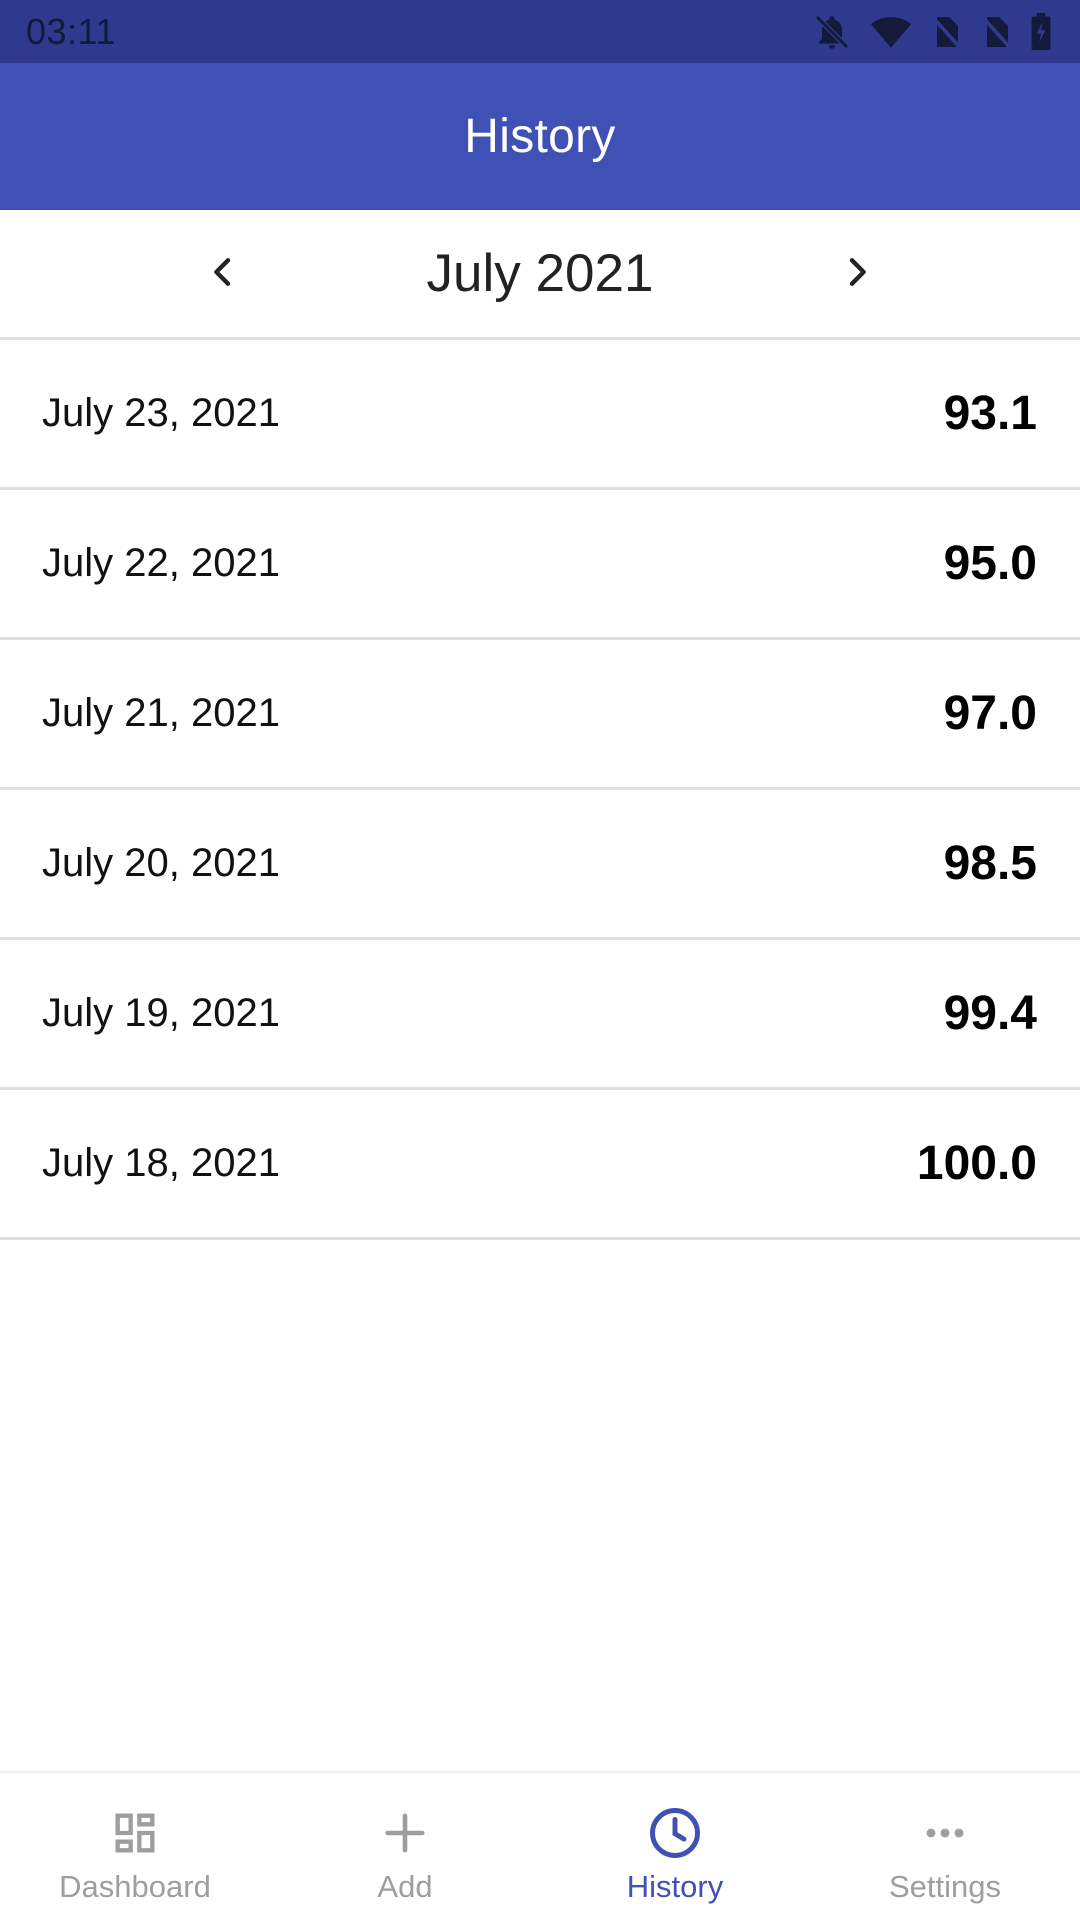 The width and height of the screenshot is (1080, 1920). Describe the element at coordinates (990, 563) in the screenshot. I see `entry-value: 95.0` at that location.